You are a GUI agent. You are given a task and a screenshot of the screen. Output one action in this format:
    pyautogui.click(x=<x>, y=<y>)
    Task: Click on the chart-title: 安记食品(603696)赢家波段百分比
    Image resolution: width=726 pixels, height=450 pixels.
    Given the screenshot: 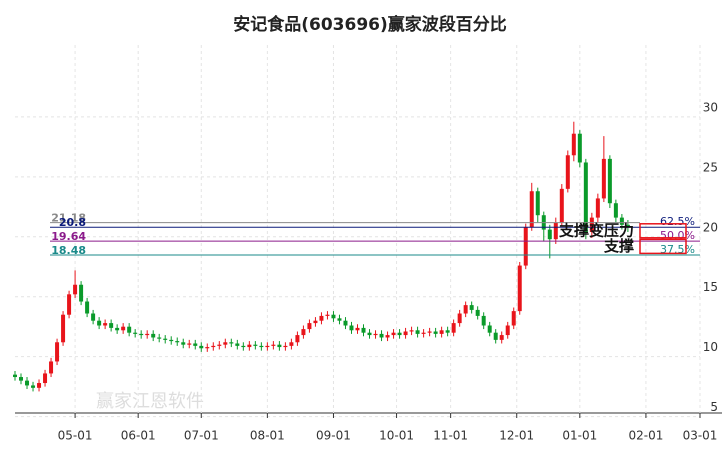 What is the action you would take?
    pyautogui.click(x=370, y=24)
    